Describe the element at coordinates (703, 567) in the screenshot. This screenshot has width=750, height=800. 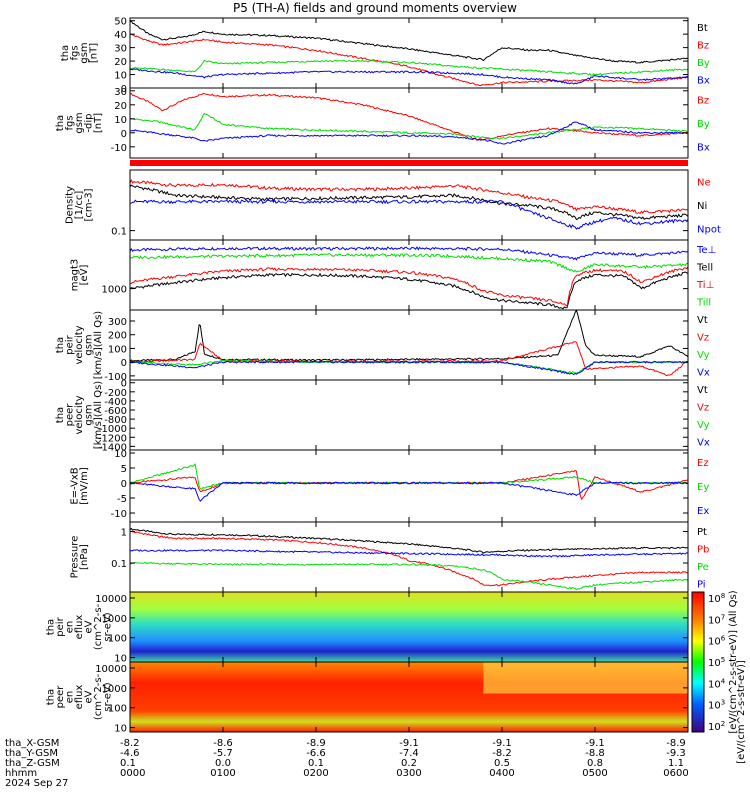
I see `legend-p8-Pe: Pe` at that location.